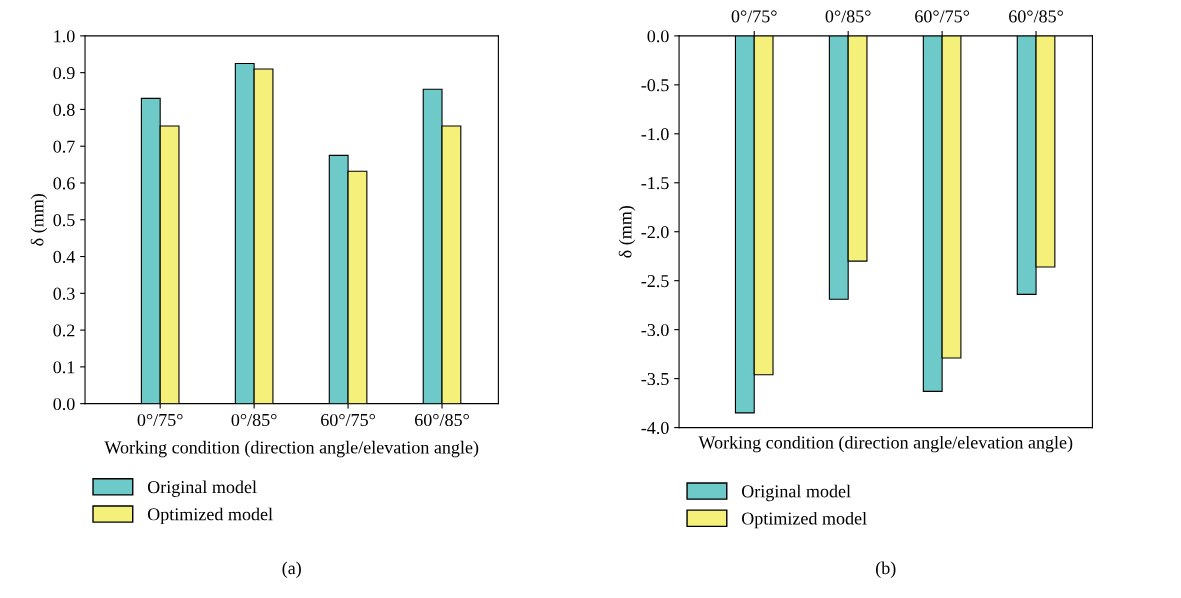  I want to click on y-tick-label: 0.3, so click(64, 293).